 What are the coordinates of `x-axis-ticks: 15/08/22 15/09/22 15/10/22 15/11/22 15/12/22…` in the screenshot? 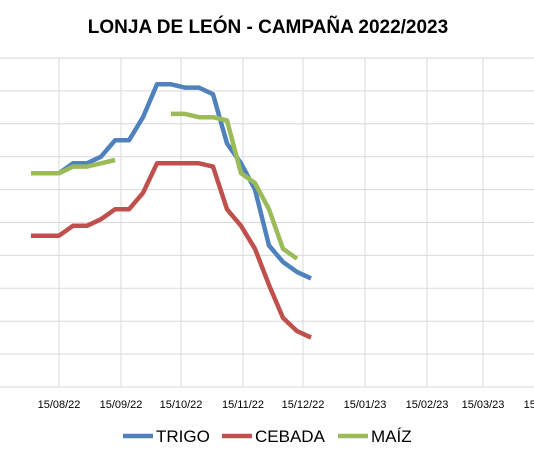 It's located at (286, 405).